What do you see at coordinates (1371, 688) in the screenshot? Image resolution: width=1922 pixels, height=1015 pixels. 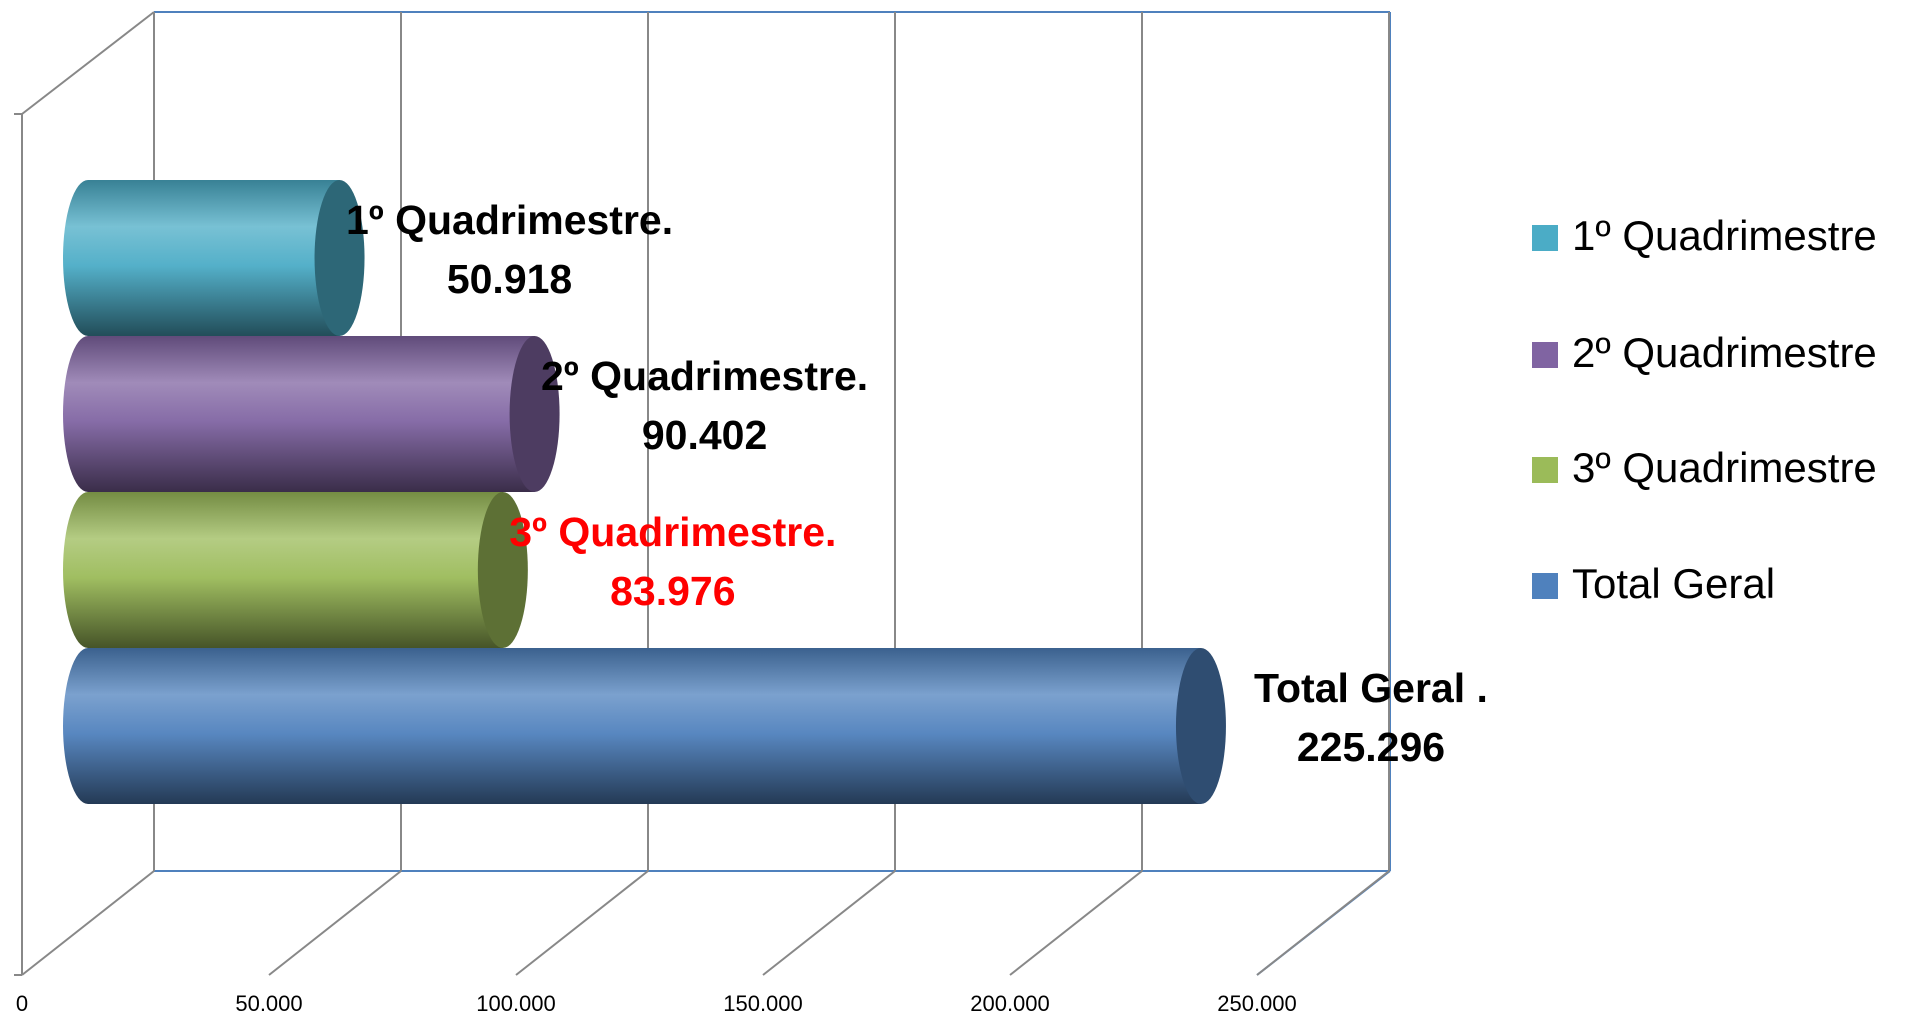 I see `data-label: Total Geral .` at bounding box center [1371, 688].